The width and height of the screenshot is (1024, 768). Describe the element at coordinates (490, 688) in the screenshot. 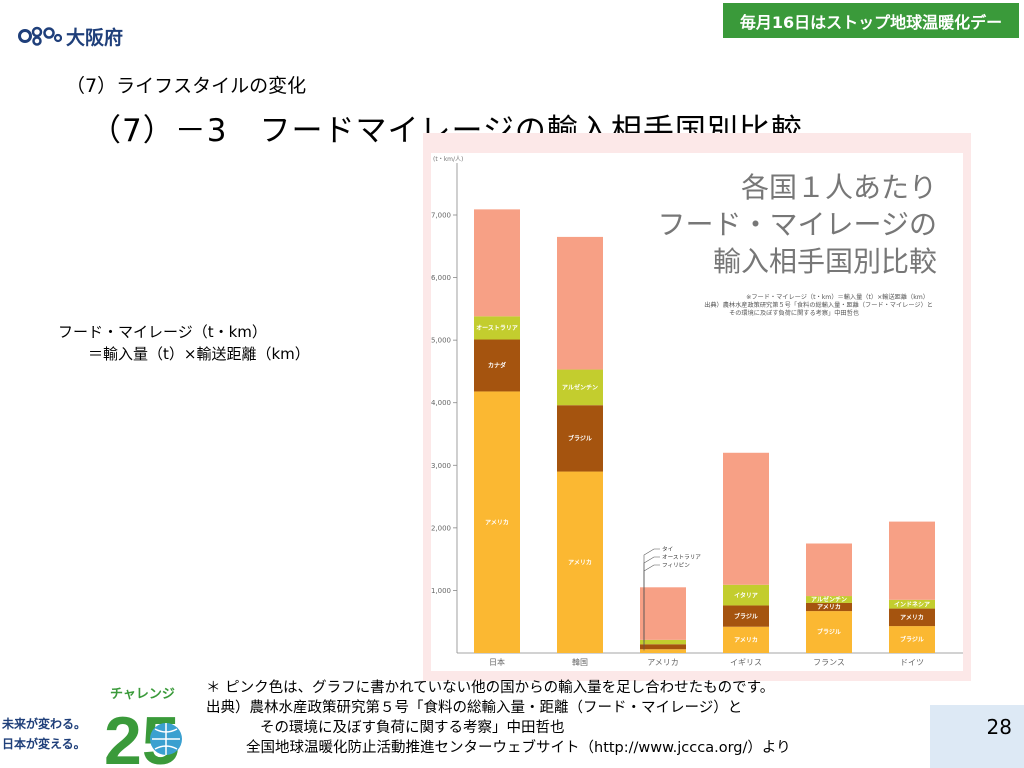

I see `footnote-line-1: ＊ ピンク色は、グラフに書かれていない他の国からの輸入量を足し合わせたものです。` at that location.